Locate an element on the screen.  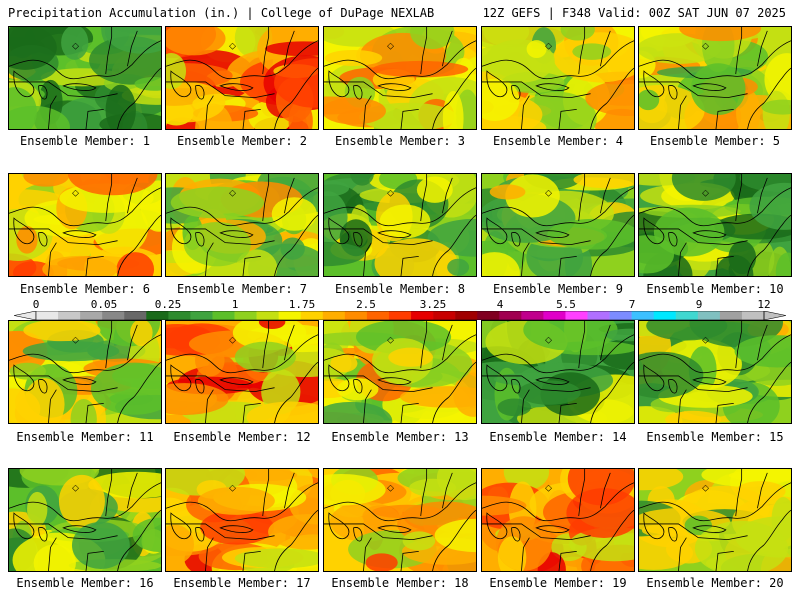
ensemble-member-label: Ensemble Member: 15 is located at coordinates (715, 437).